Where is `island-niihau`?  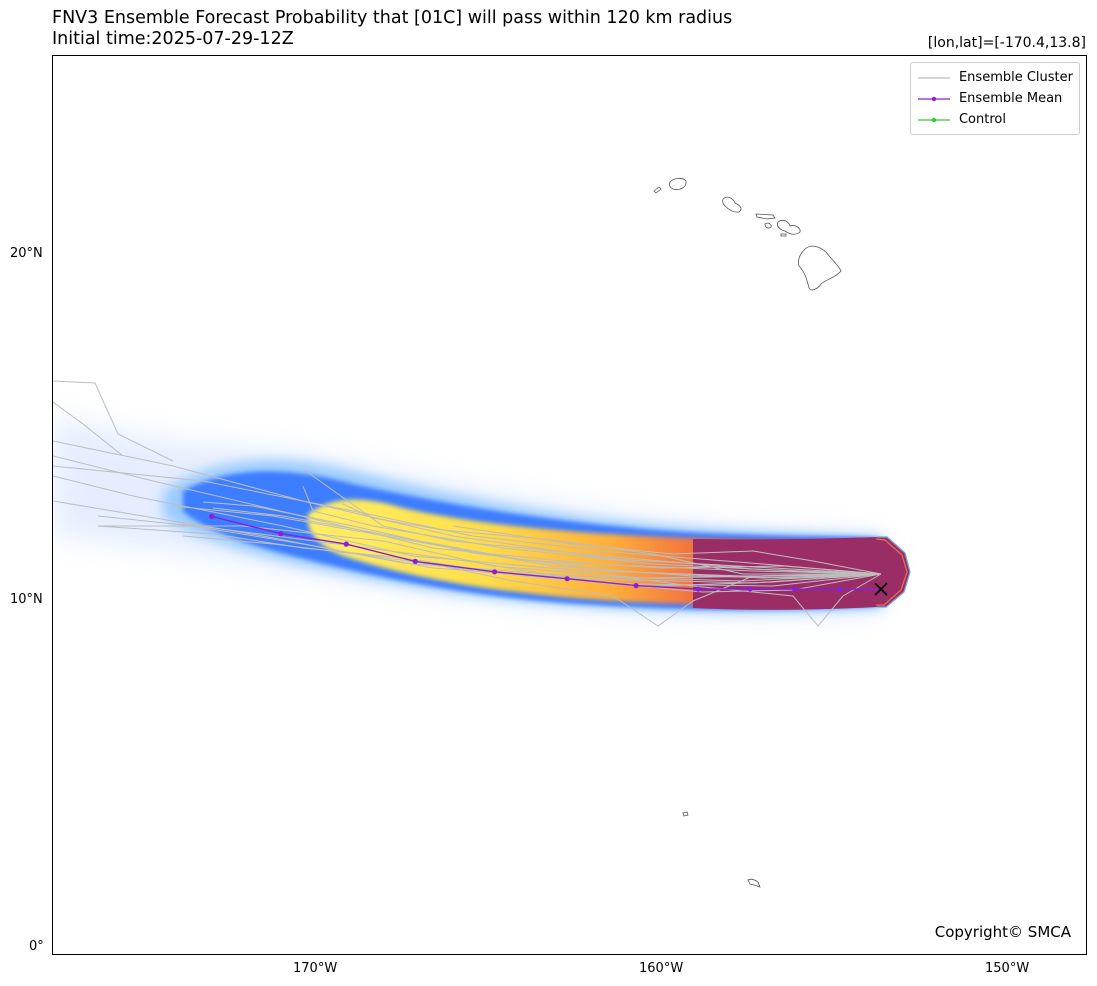
island-niihau is located at coordinates (657, 190).